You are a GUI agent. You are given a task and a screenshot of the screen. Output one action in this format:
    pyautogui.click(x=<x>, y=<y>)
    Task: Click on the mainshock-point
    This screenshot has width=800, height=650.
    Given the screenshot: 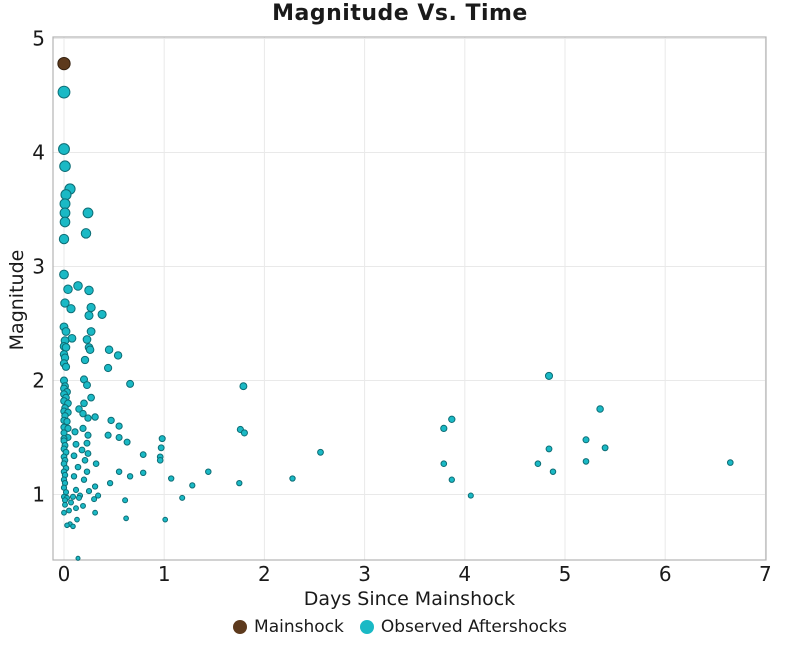 What is the action you would take?
    pyautogui.click(x=64, y=63)
    